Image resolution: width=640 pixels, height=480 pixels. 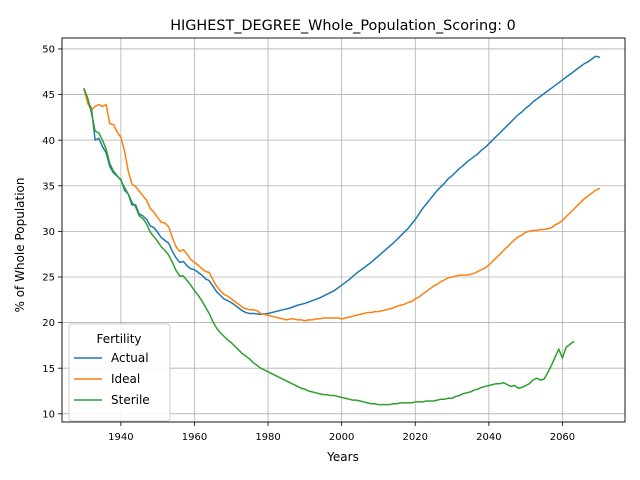 What do you see at coordinates (120, 437) in the screenshot?
I see `x-tick-label: 1940` at bounding box center [120, 437].